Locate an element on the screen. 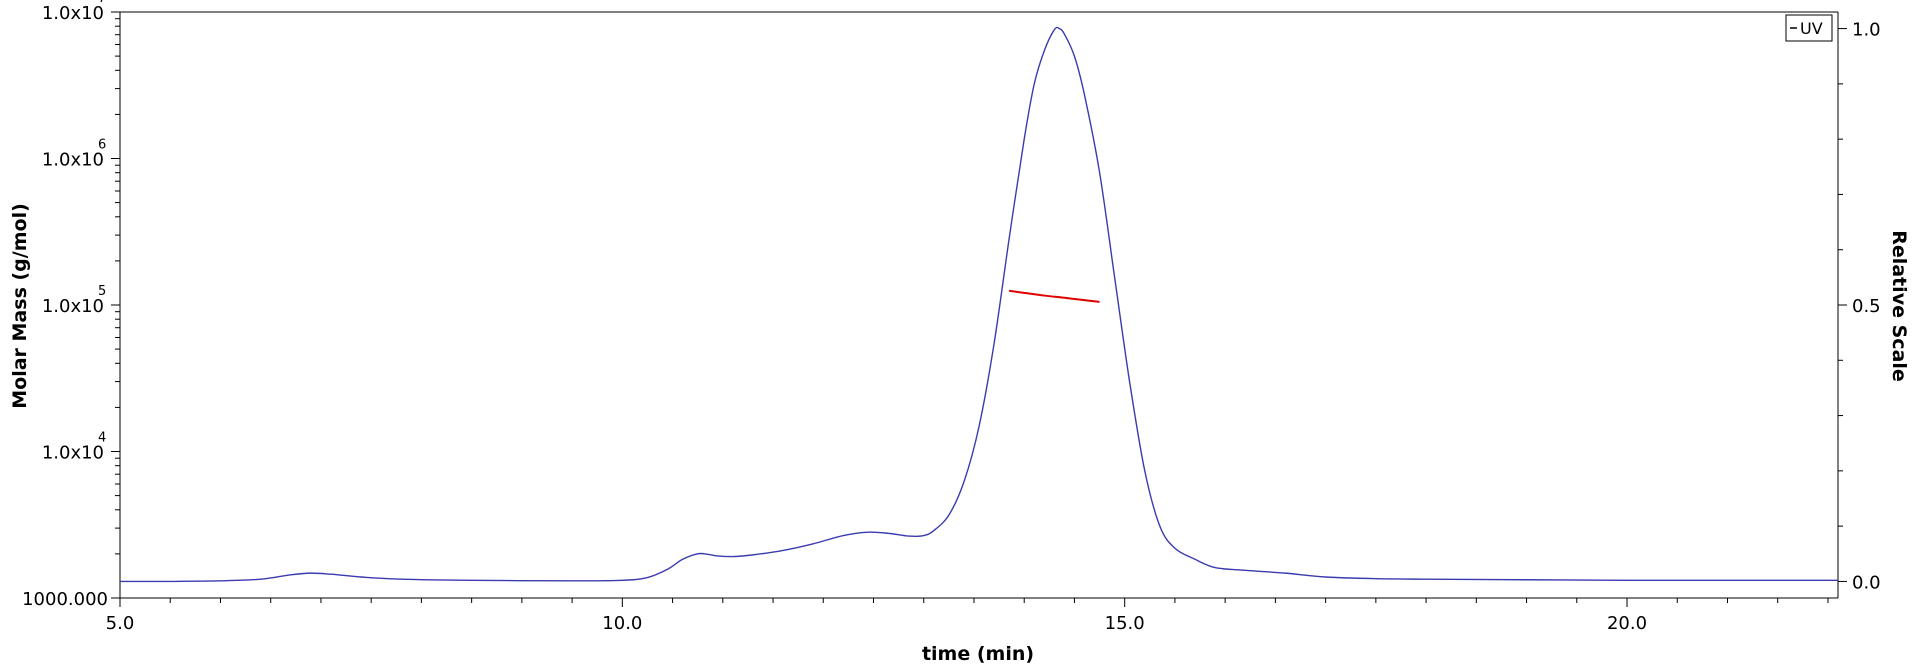 This screenshot has width=1920, height=672. y-left-axis-title: Molar Mass (g/mol) is located at coordinates (20, 306).